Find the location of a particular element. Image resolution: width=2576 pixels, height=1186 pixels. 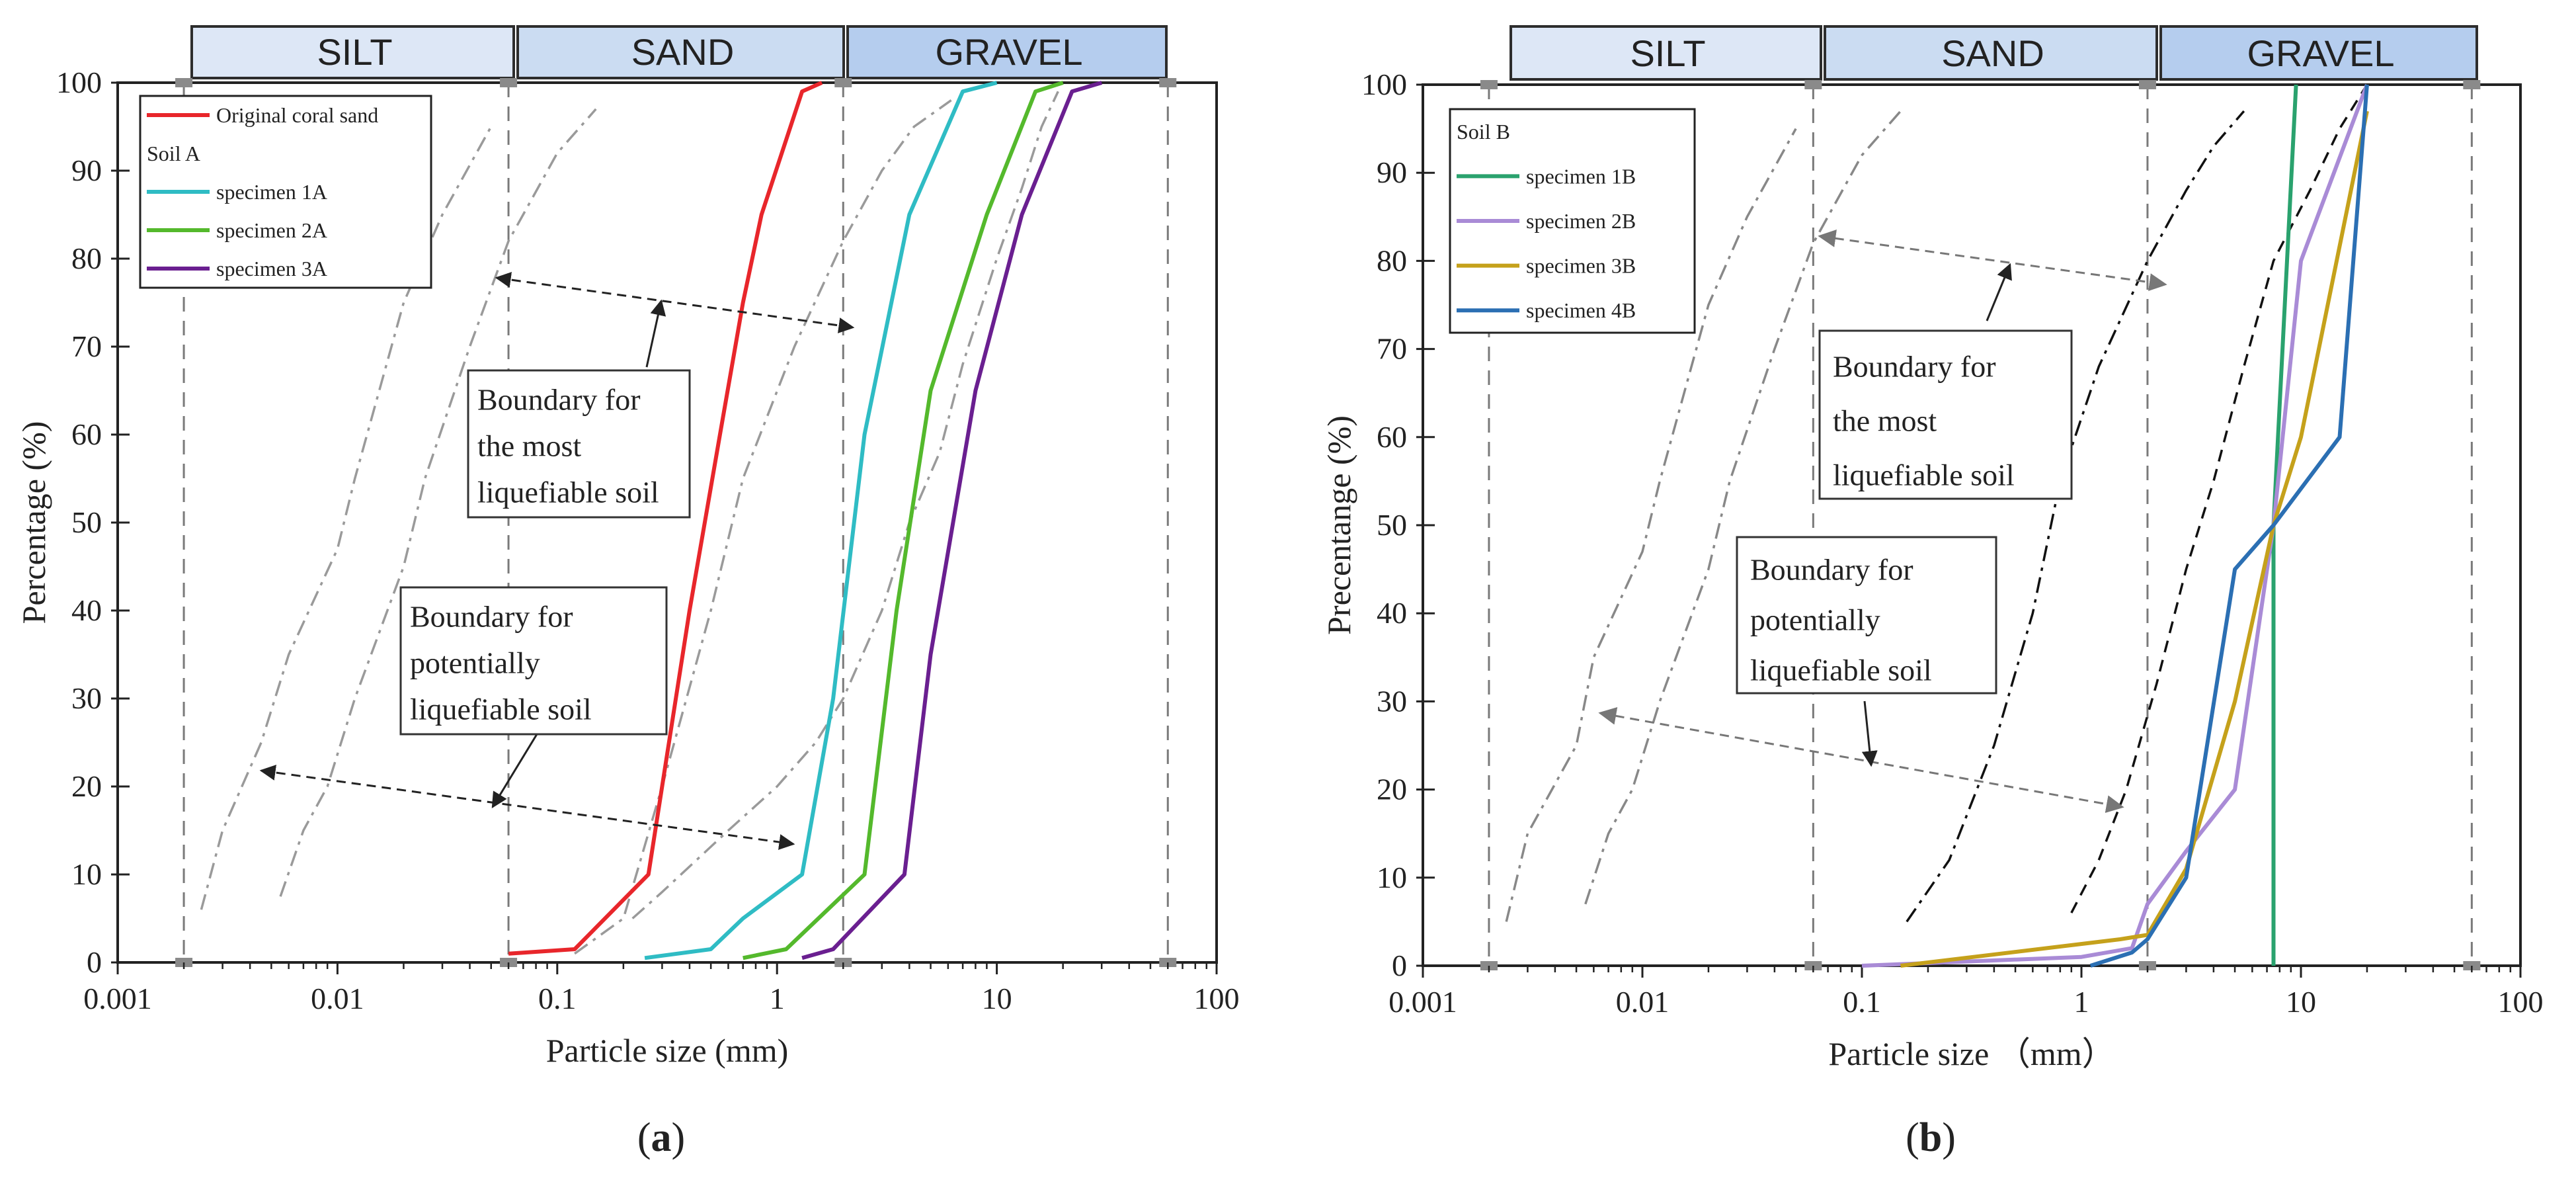

legend-entry-label: Original coral sand is located at coordinates (297, 115).